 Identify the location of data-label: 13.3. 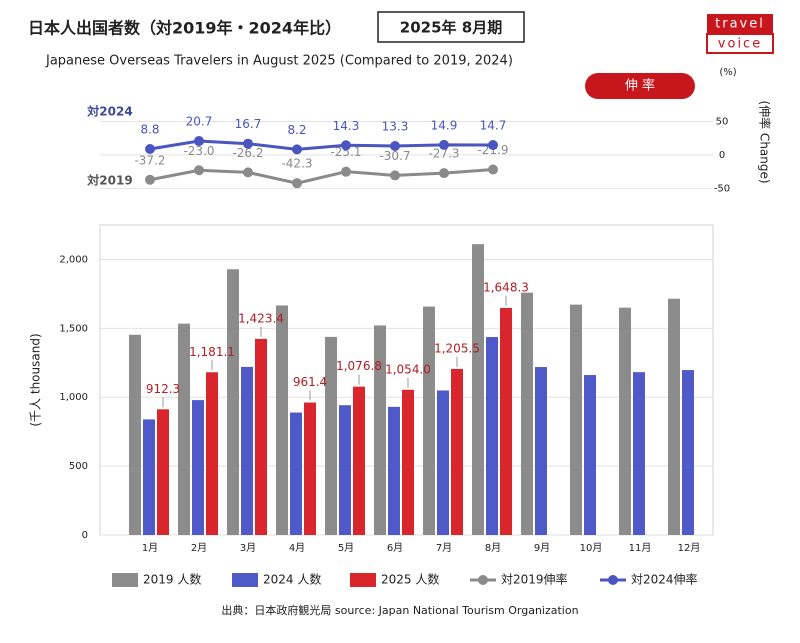
(395, 126).